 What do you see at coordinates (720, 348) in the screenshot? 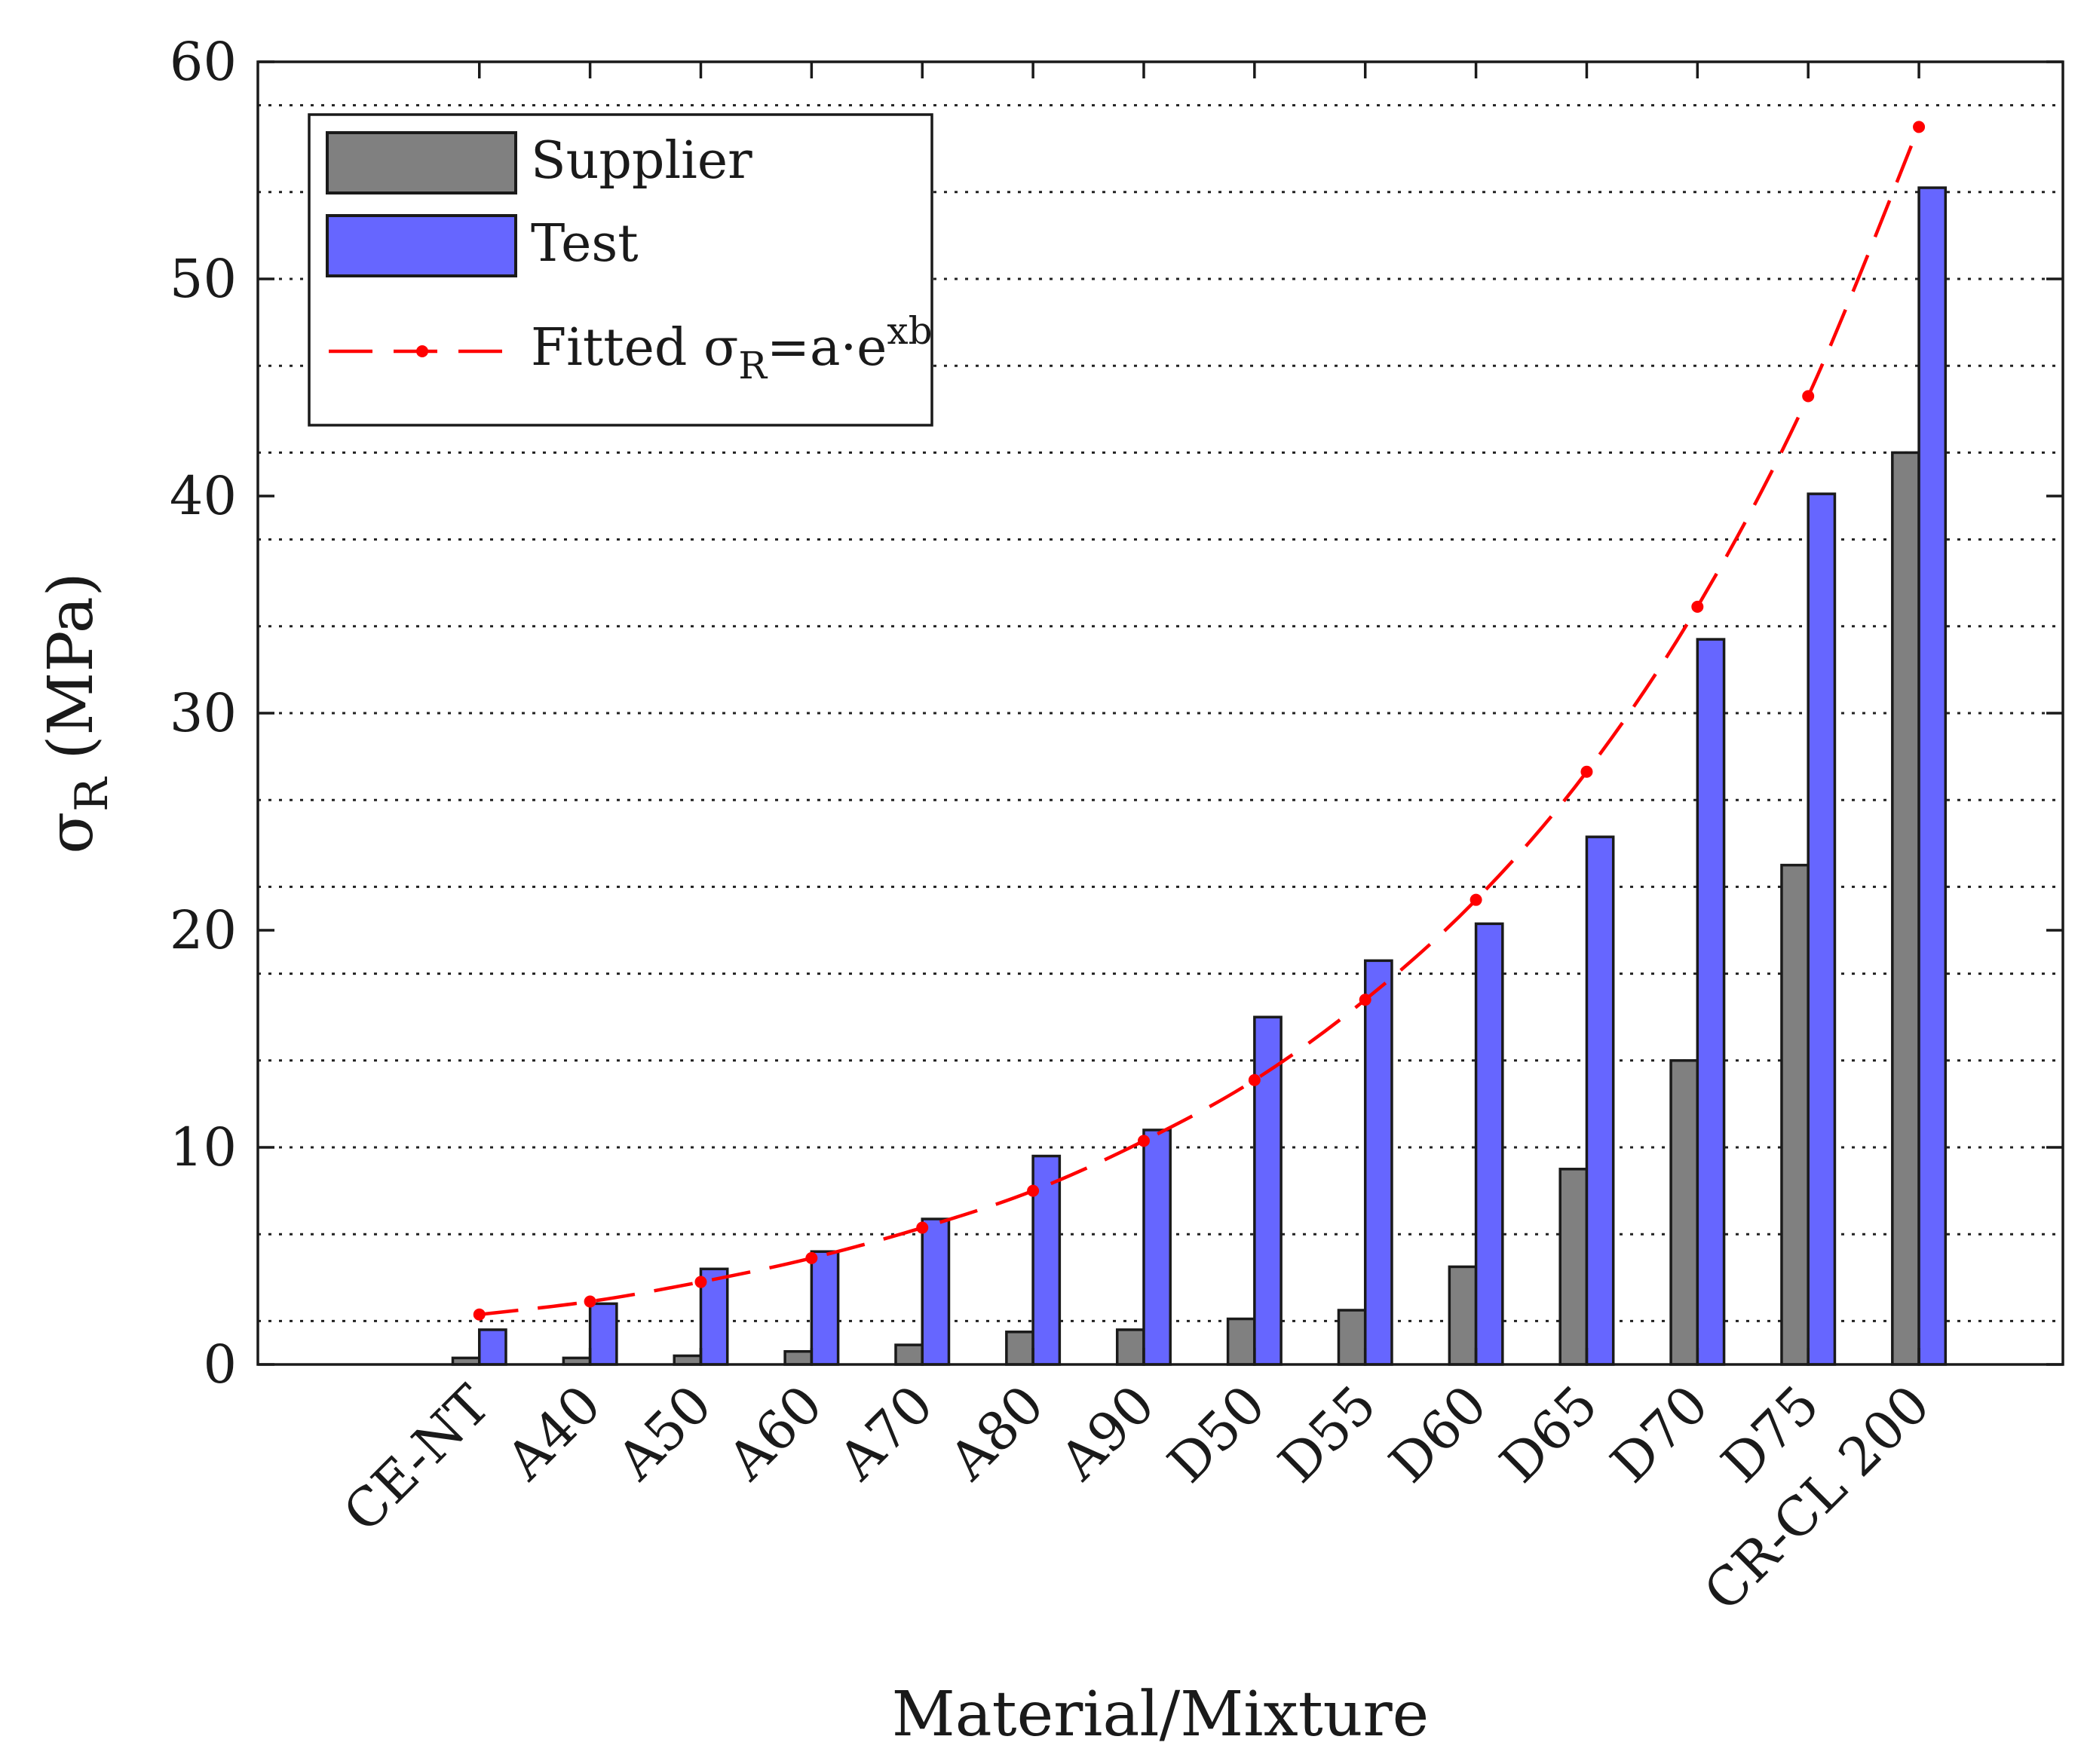
I see `legend-fitted-symbol: σ` at bounding box center [720, 348].